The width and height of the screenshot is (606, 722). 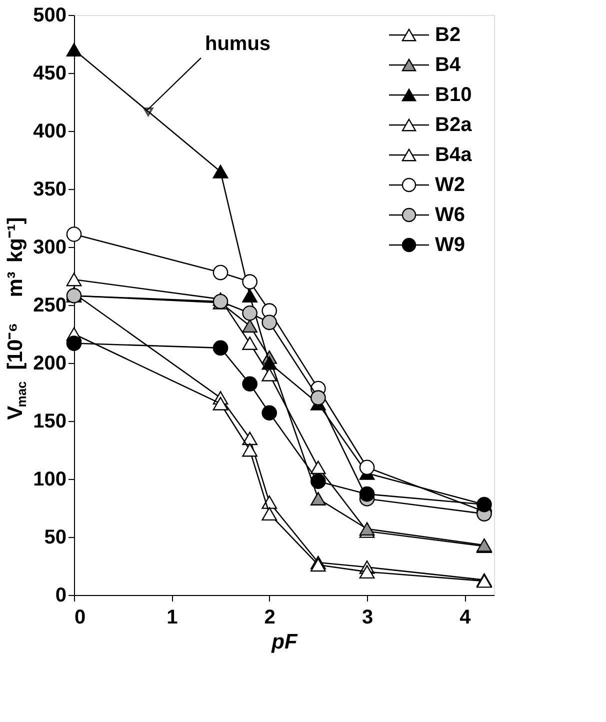 What do you see at coordinates (368, 617) in the screenshot?
I see `x-tick-label: 3` at bounding box center [368, 617].